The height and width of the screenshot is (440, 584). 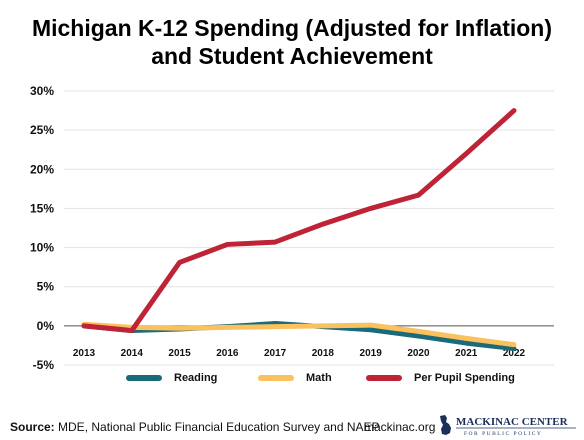 I want to click on x-tick-label: 2015, so click(x=179, y=353).